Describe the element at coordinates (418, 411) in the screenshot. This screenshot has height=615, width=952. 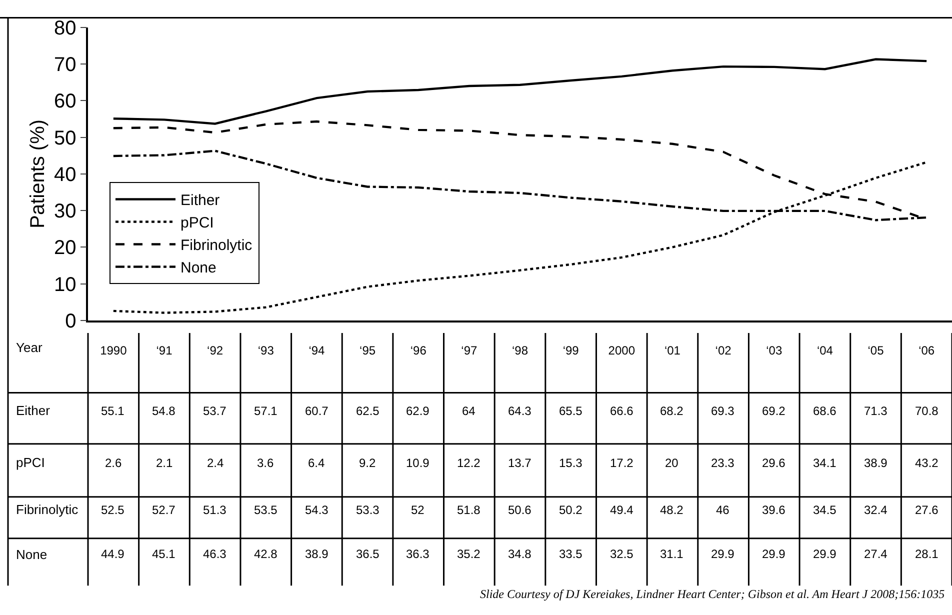
I see `data-label: 62.9` at that location.